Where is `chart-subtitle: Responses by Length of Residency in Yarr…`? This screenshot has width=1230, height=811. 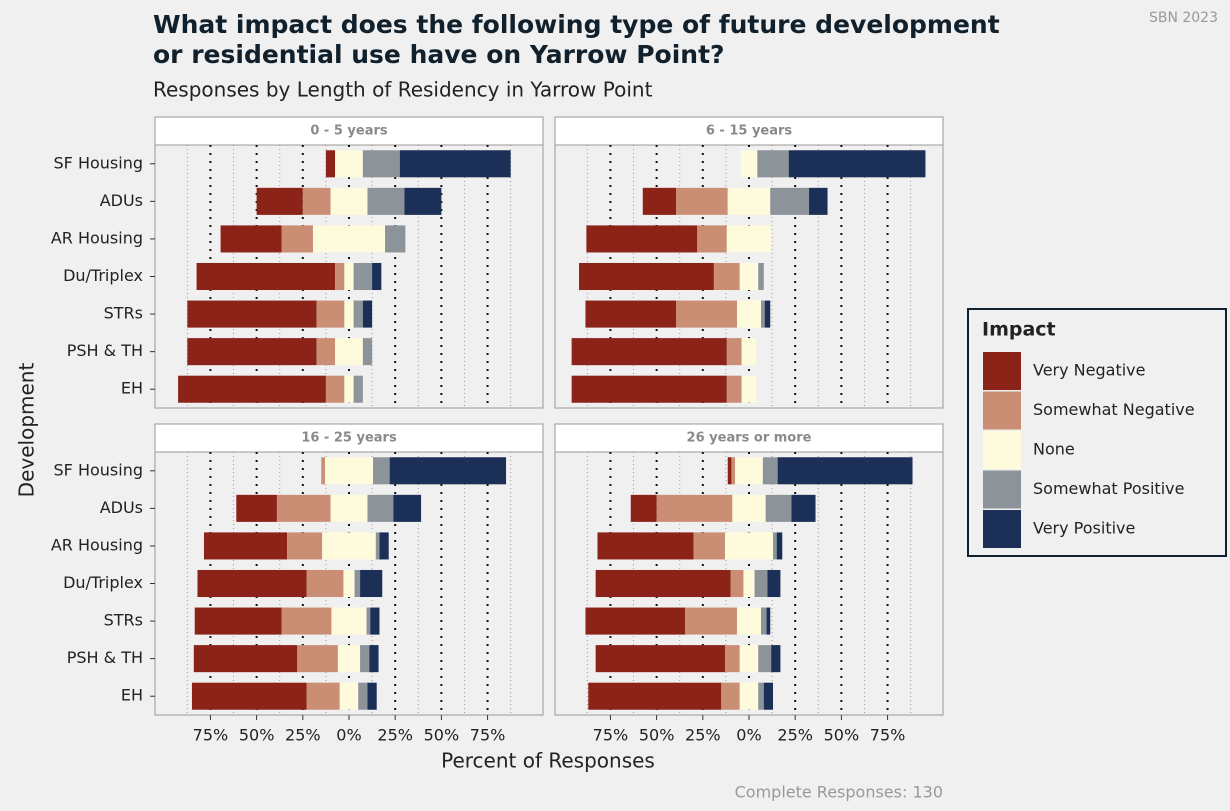
chart-subtitle: Responses by Length of Residency in Yarr… is located at coordinates (403, 90).